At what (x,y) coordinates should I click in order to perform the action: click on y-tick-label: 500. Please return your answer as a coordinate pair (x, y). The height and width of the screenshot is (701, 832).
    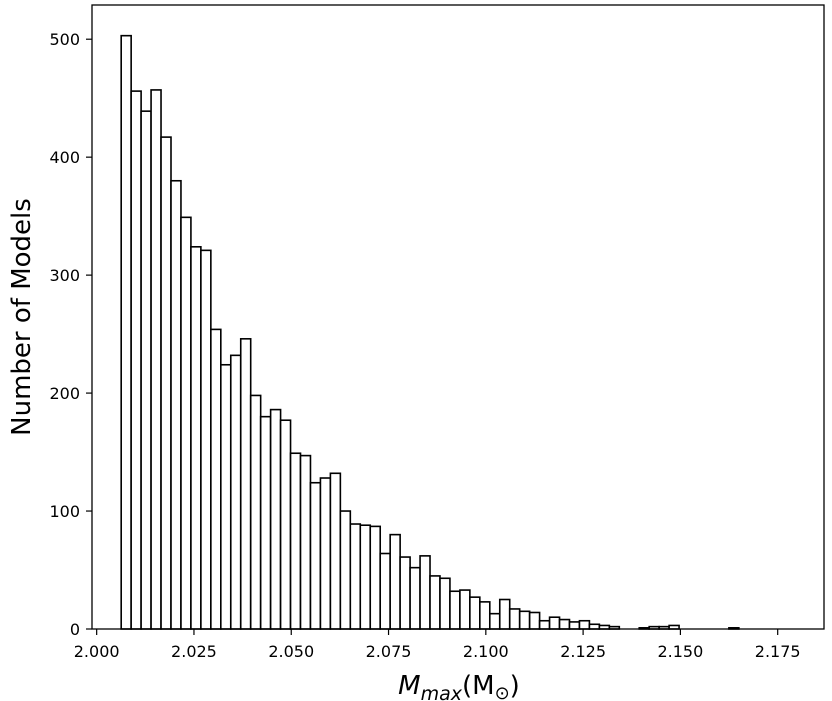
    Looking at the image, I should click on (64, 39).